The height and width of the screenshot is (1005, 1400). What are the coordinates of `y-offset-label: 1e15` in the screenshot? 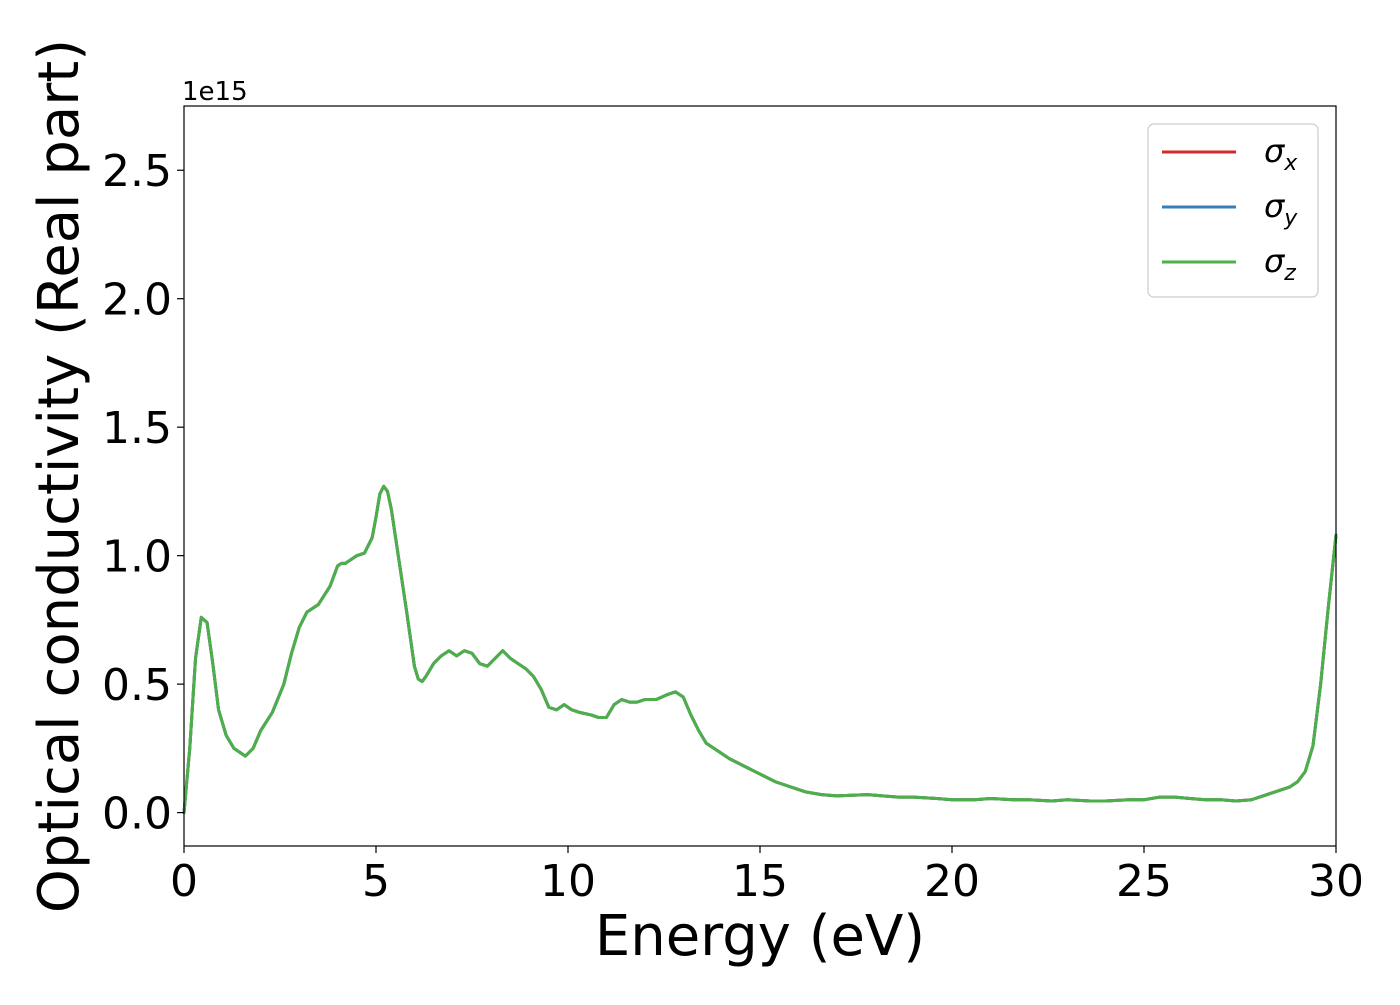 It's located at (215, 92).